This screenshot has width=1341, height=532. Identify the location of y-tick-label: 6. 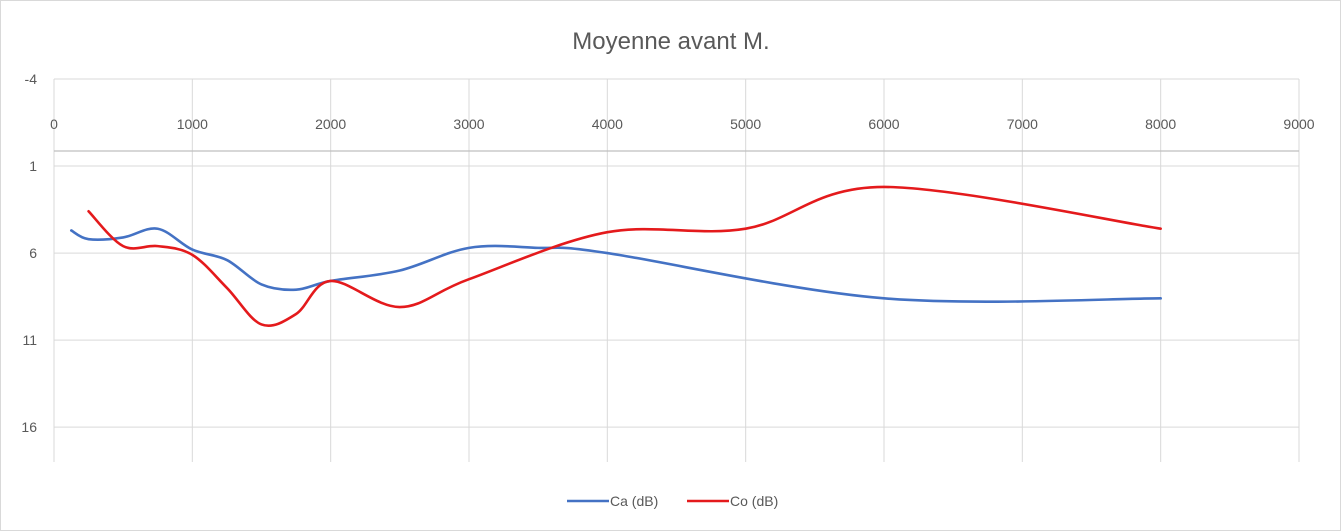
(33, 253).